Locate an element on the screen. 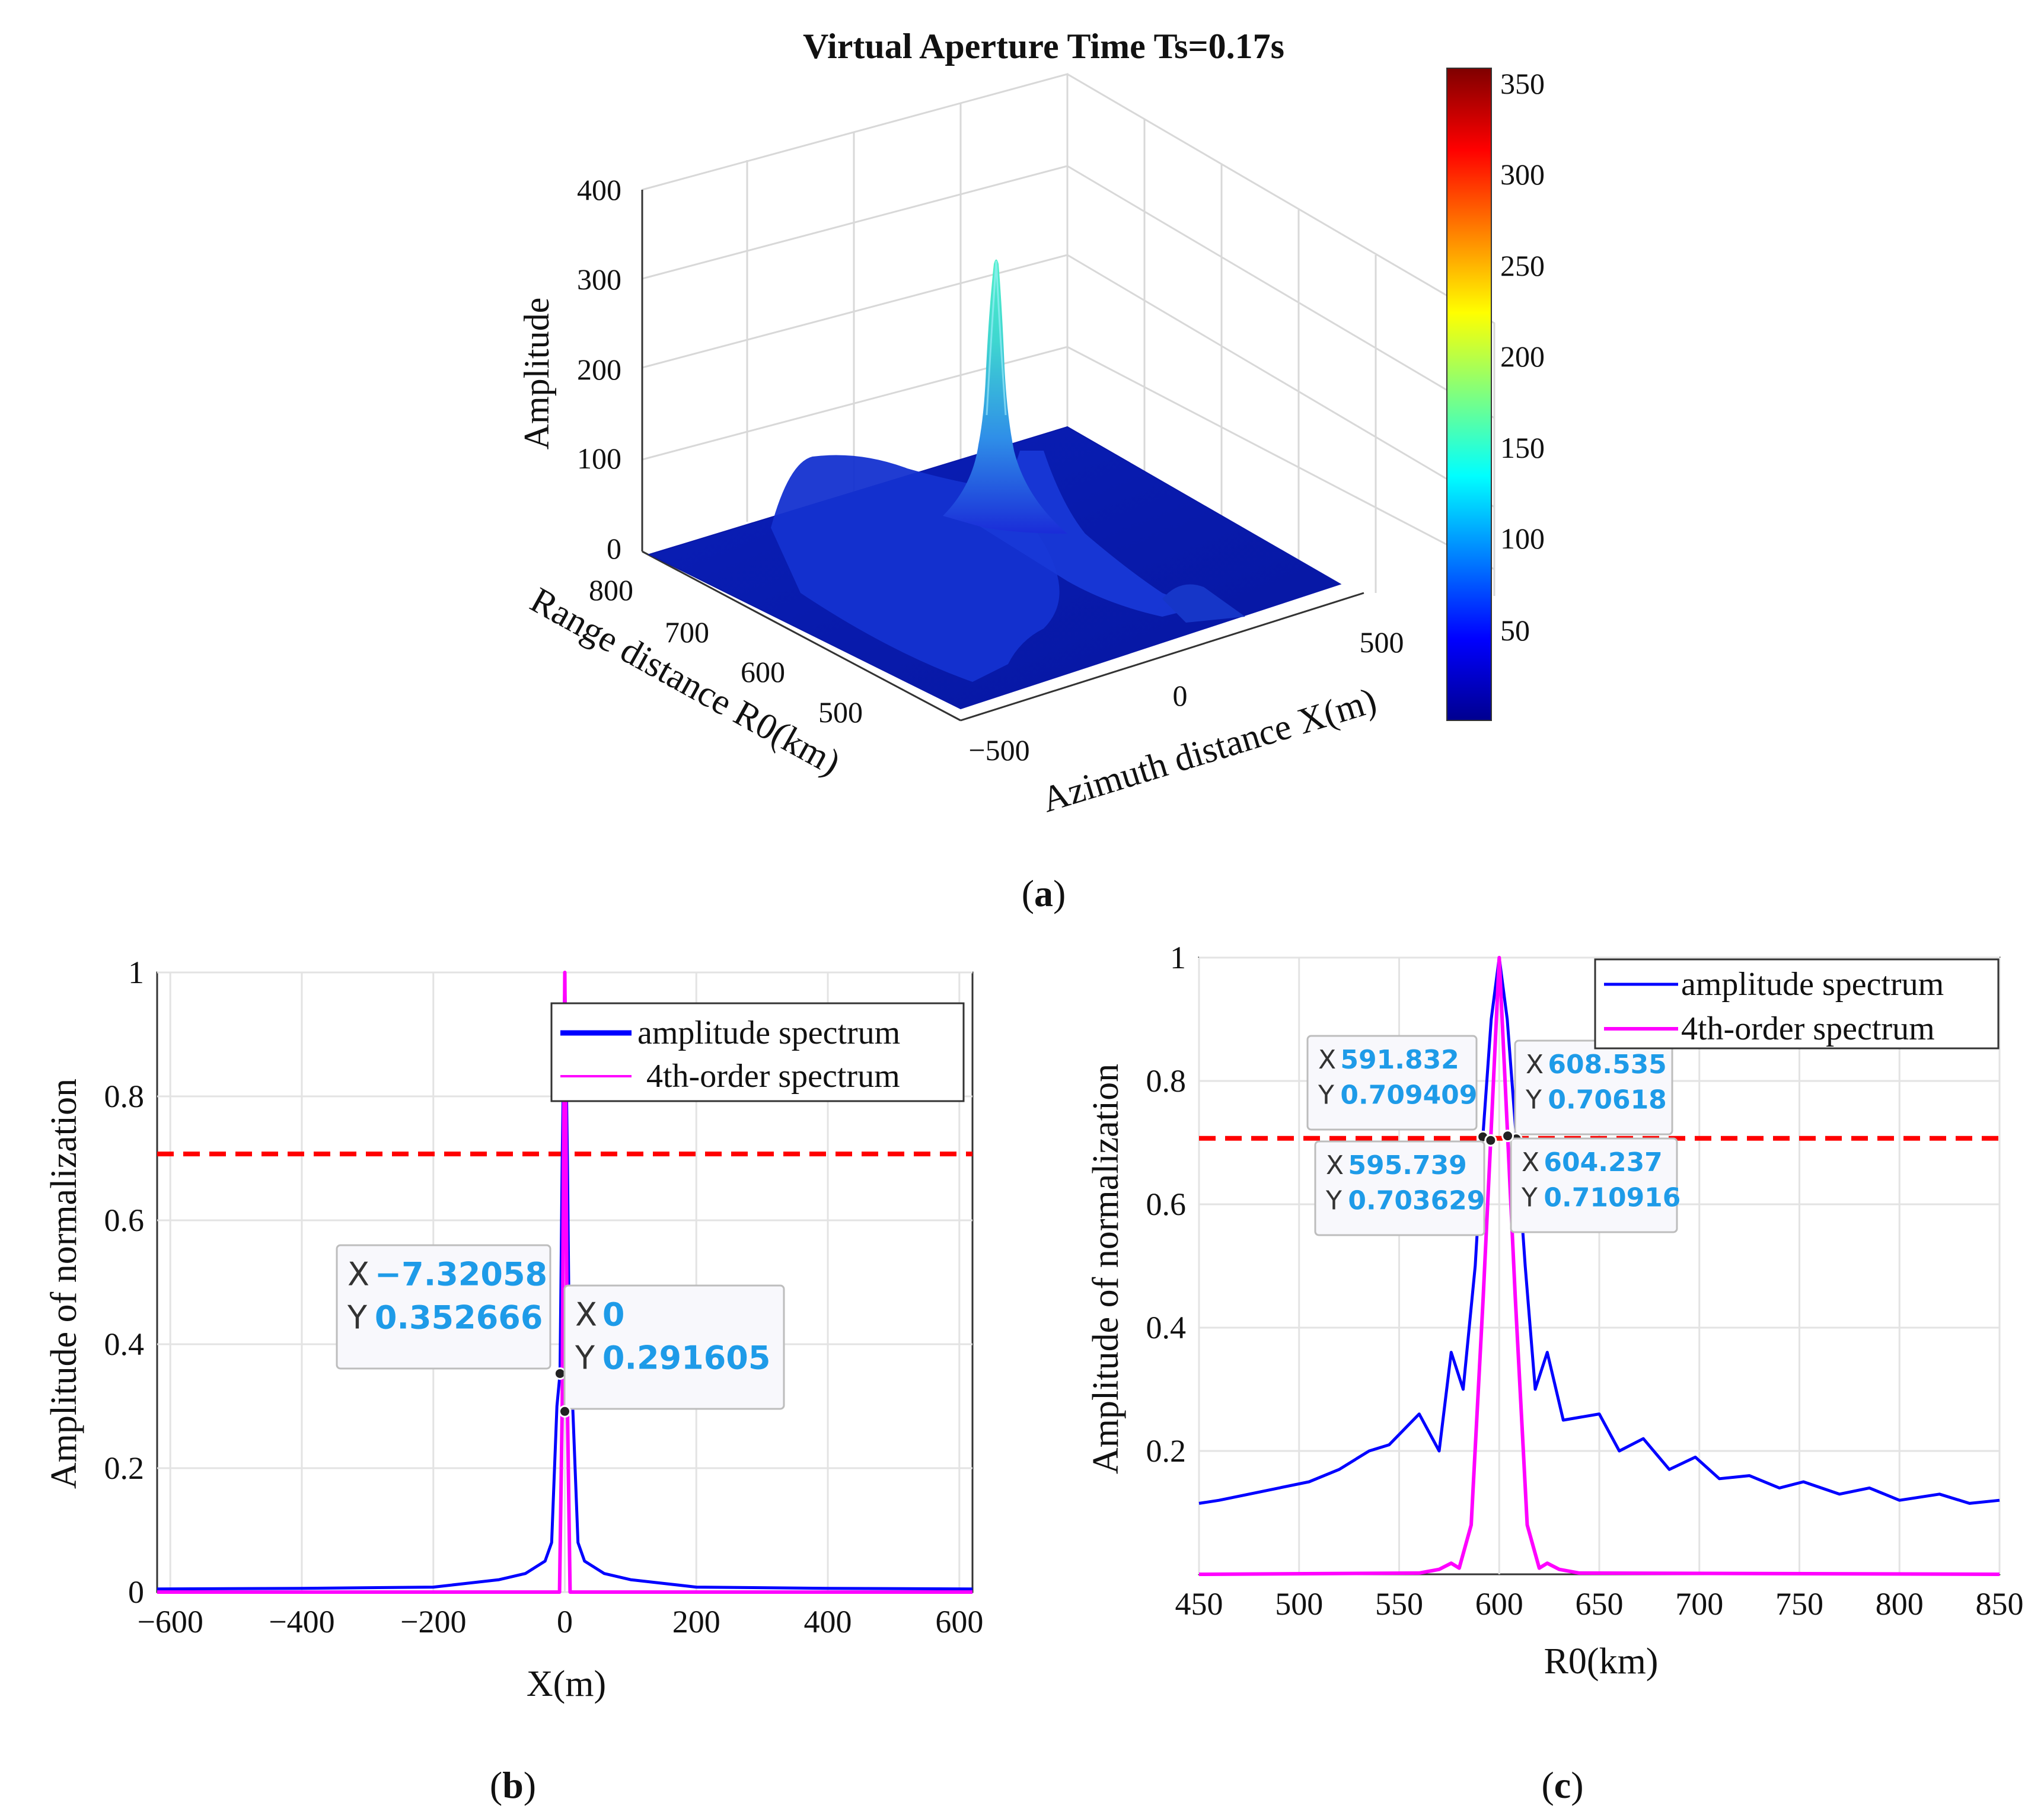  y-tick-label: 700 is located at coordinates (687, 632).